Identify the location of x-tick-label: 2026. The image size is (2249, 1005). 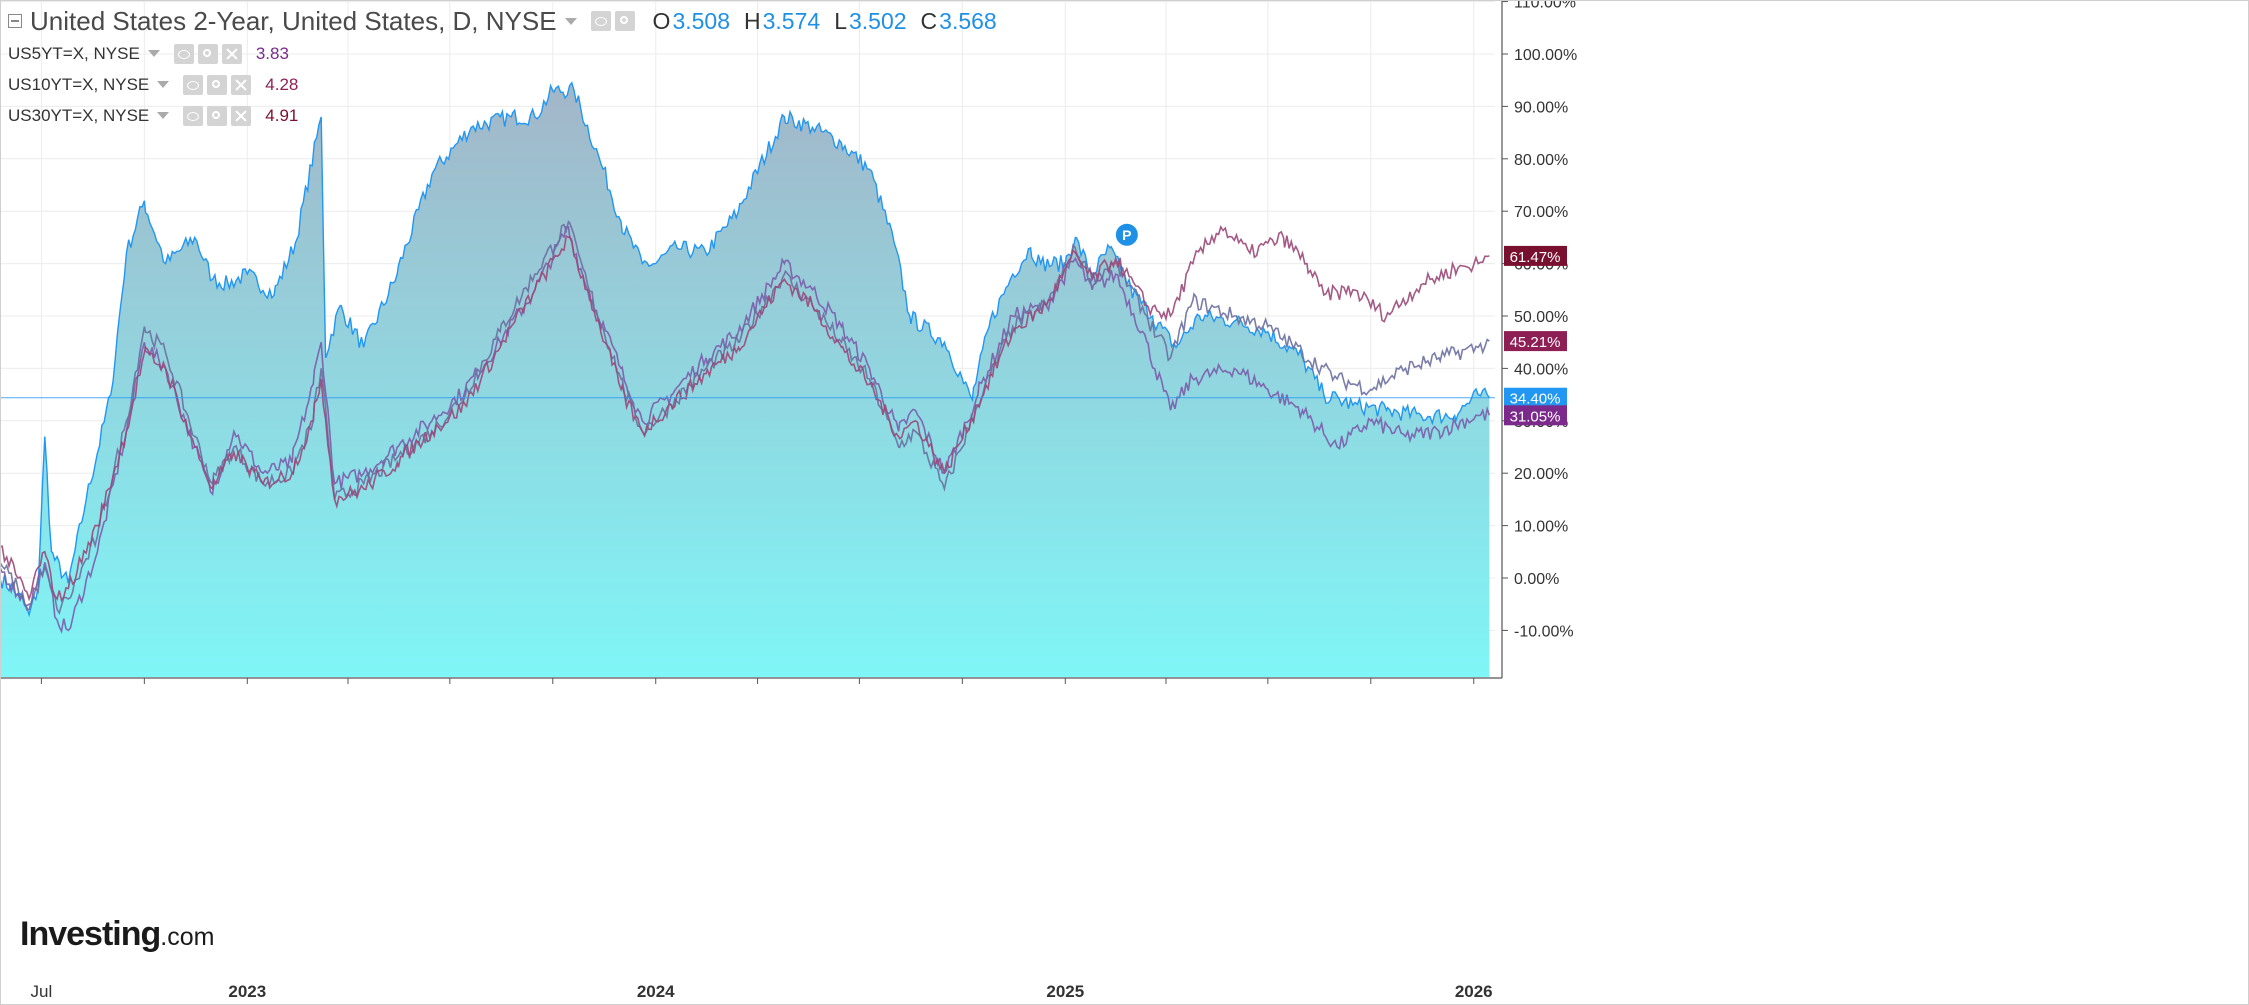
(1474, 991).